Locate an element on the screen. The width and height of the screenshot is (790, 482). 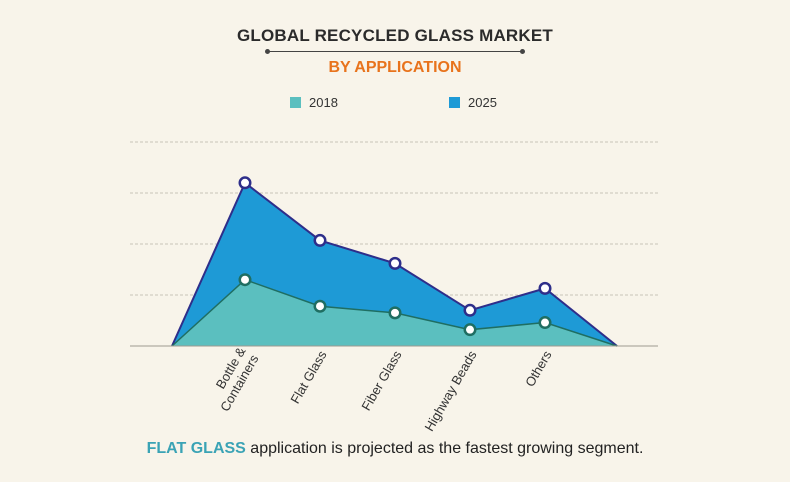
data-markers is located at coordinates (395, 256).